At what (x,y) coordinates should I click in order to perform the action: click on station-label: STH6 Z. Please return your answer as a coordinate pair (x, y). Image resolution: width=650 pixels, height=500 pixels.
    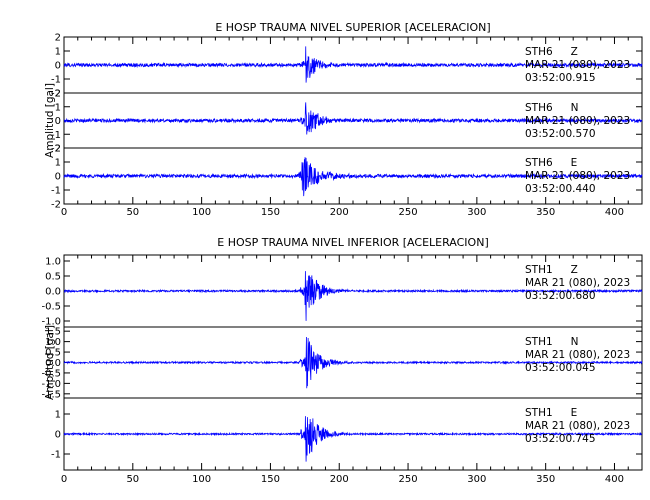
    Looking at the image, I should click on (551, 52).